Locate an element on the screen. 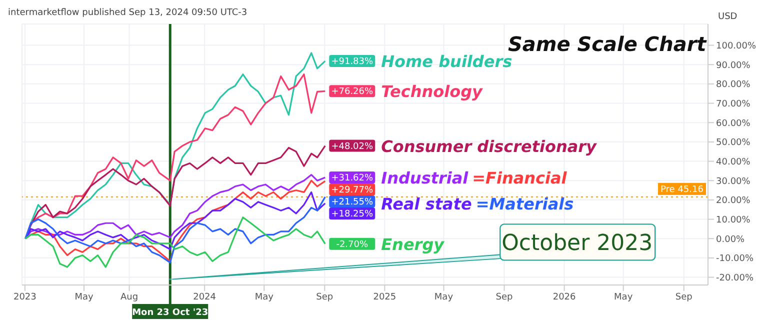 This screenshot has width=768, height=329. x-tick-label: 2024 is located at coordinates (204, 297).